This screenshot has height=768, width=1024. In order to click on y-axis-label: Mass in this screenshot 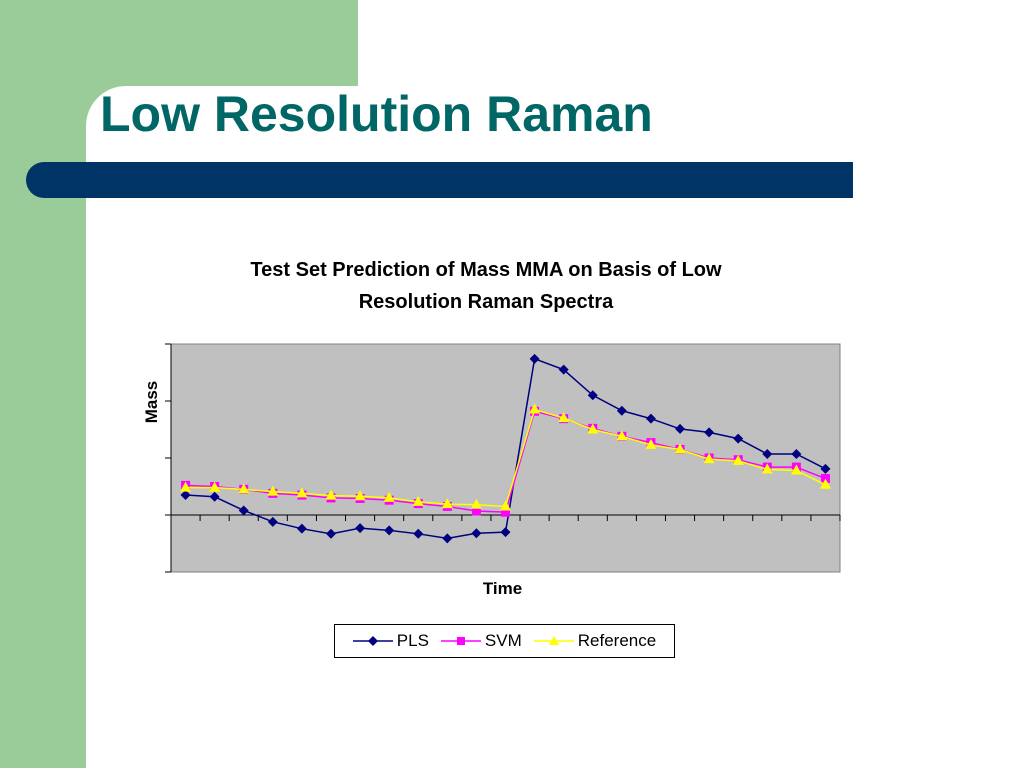, I will do `click(151, 402)`.